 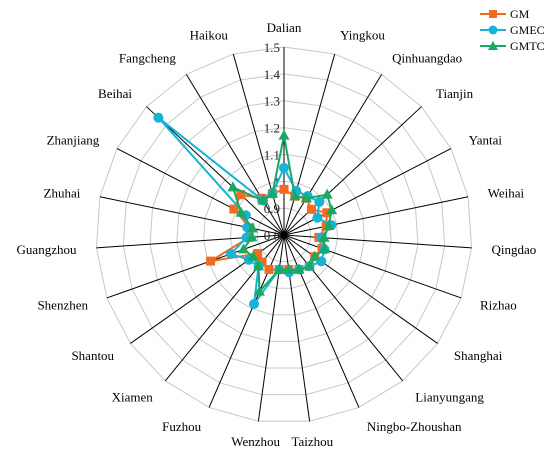 What do you see at coordinates (506, 193) in the screenshot?
I see `category-label: Weihai` at bounding box center [506, 193].